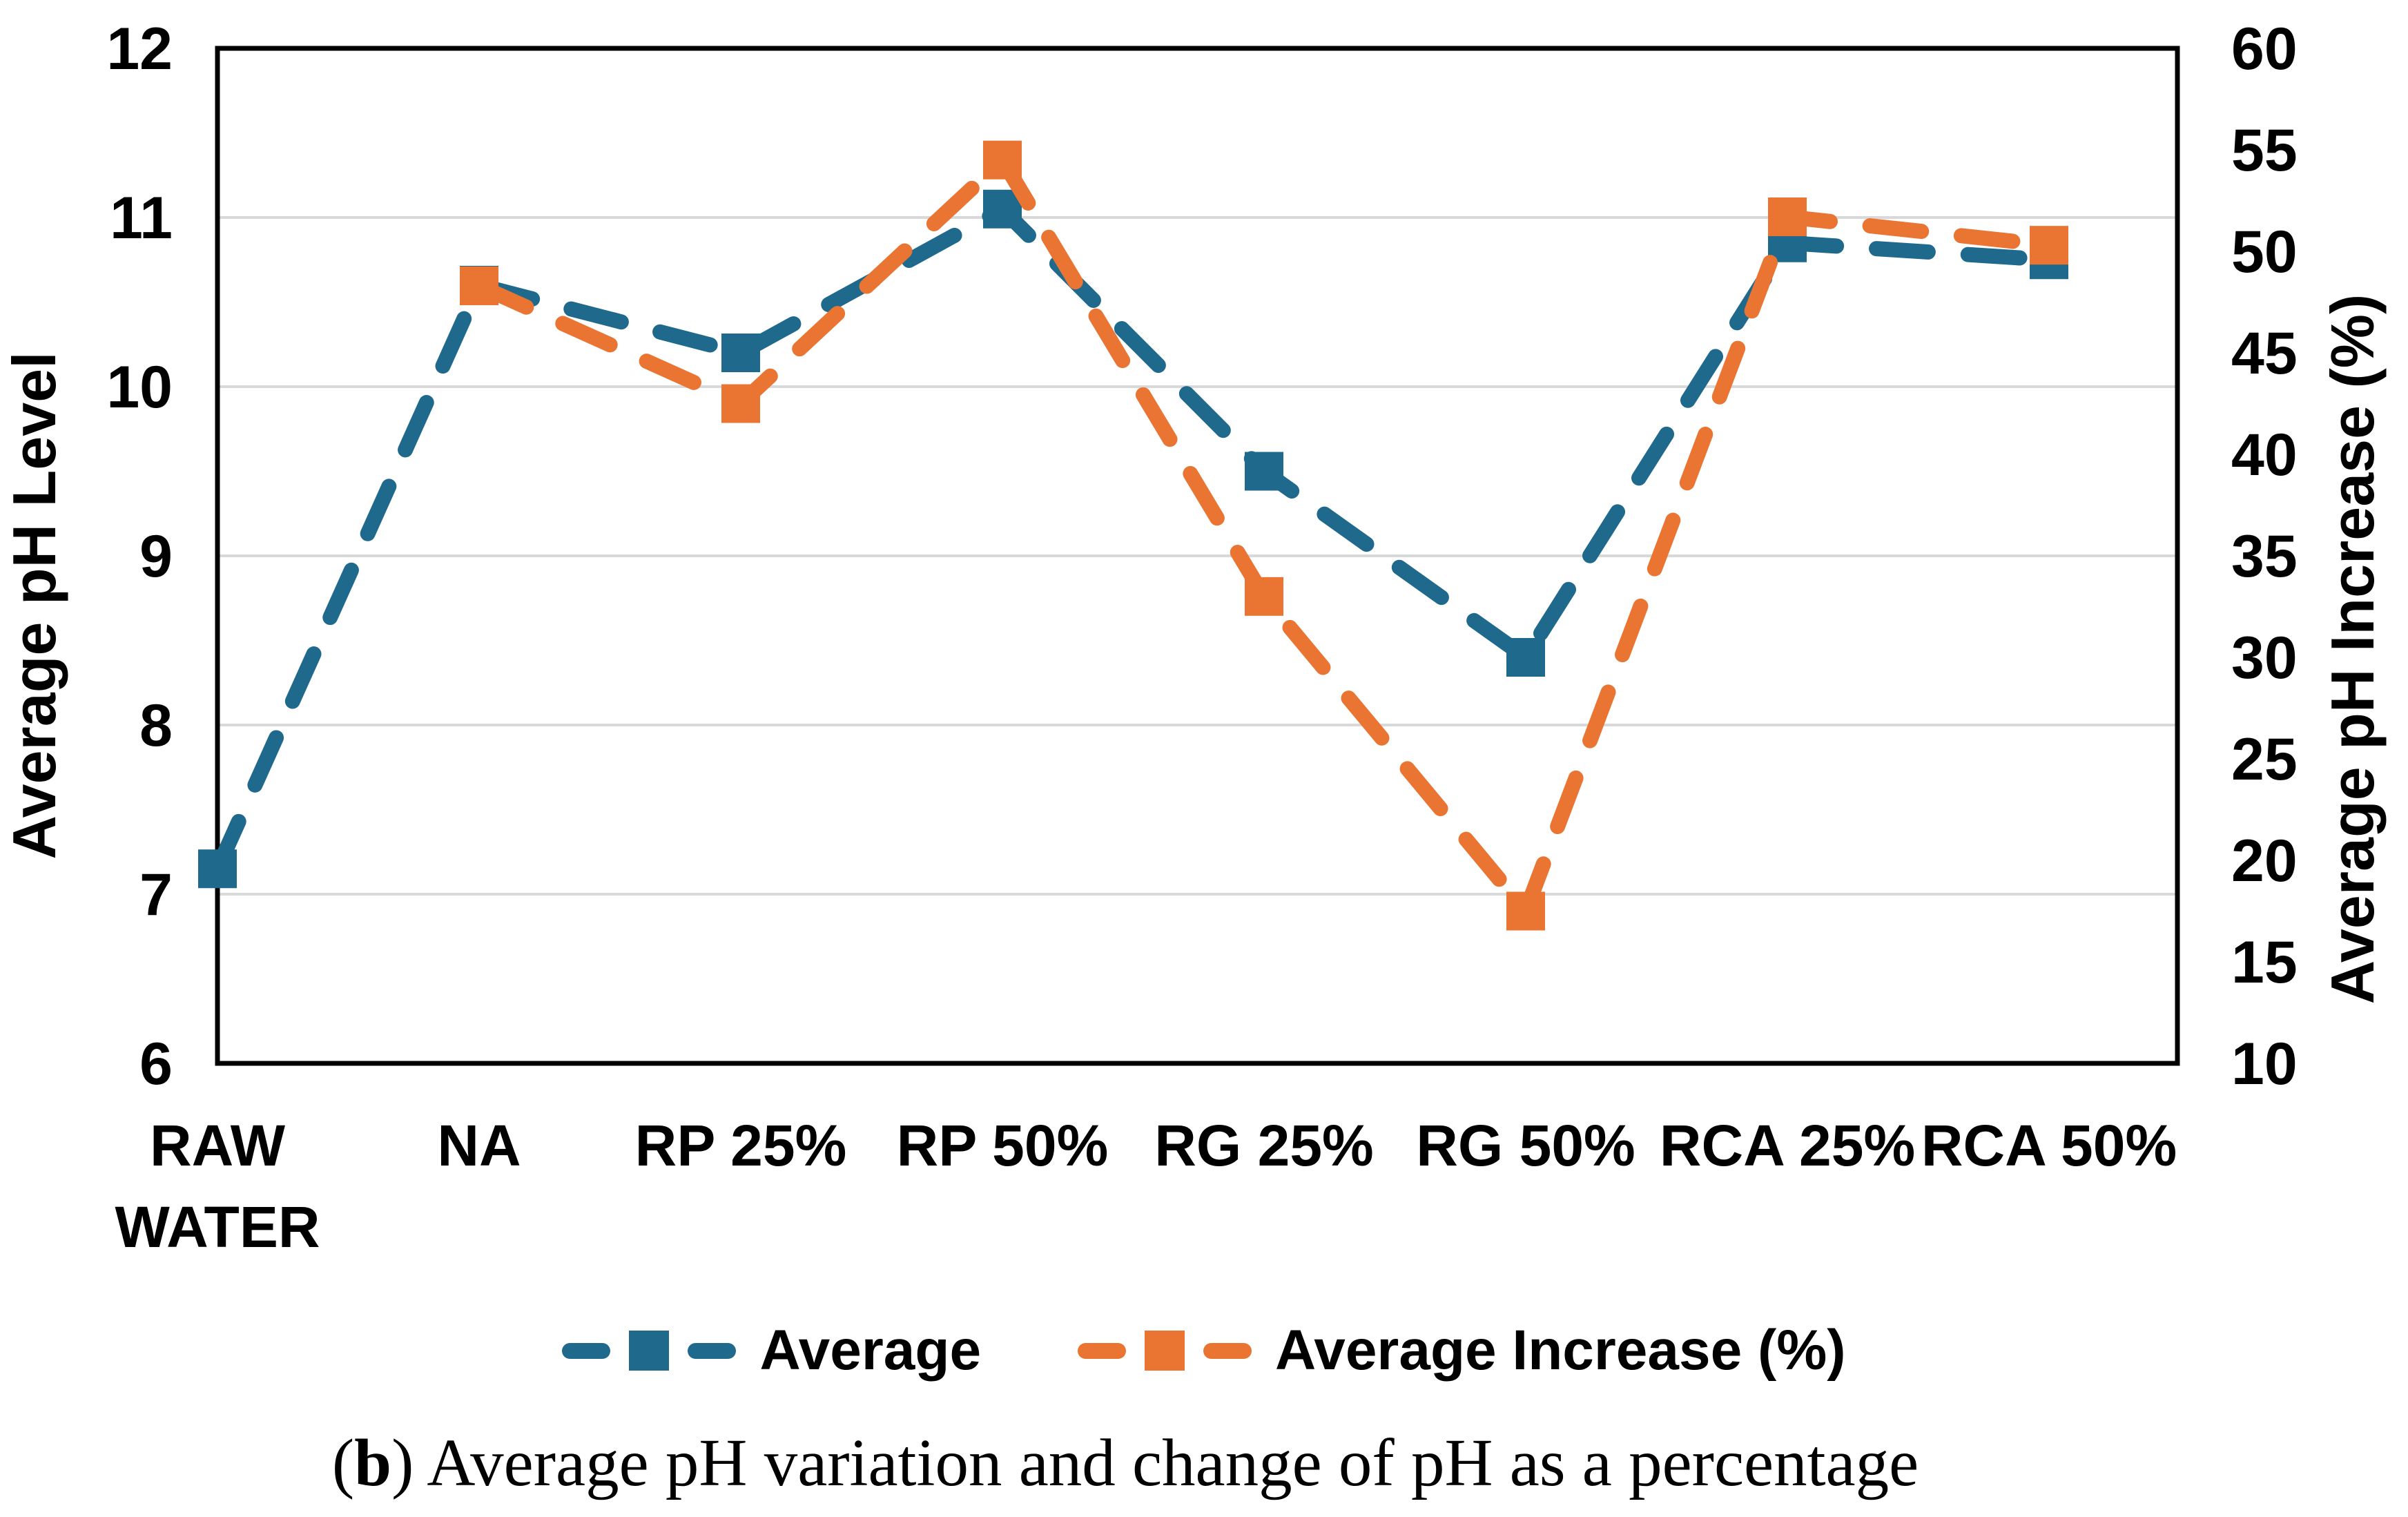 This screenshot has height=1517, width=2408. What do you see at coordinates (741, 1145) in the screenshot?
I see `x-axis-tick-label: RP 25%` at bounding box center [741, 1145].